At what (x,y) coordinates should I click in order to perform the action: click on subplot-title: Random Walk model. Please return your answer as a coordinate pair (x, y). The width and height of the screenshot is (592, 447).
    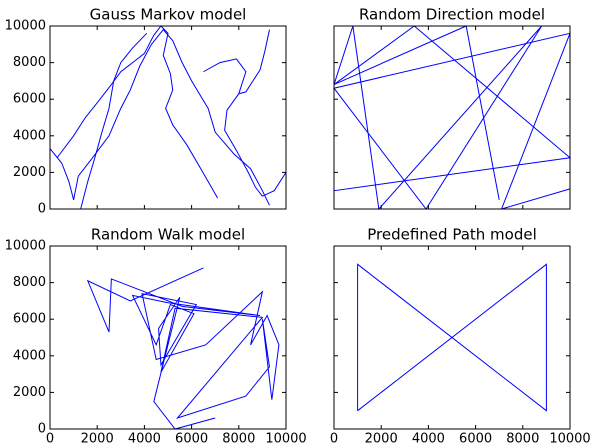
    Looking at the image, I should click on (168, 235).